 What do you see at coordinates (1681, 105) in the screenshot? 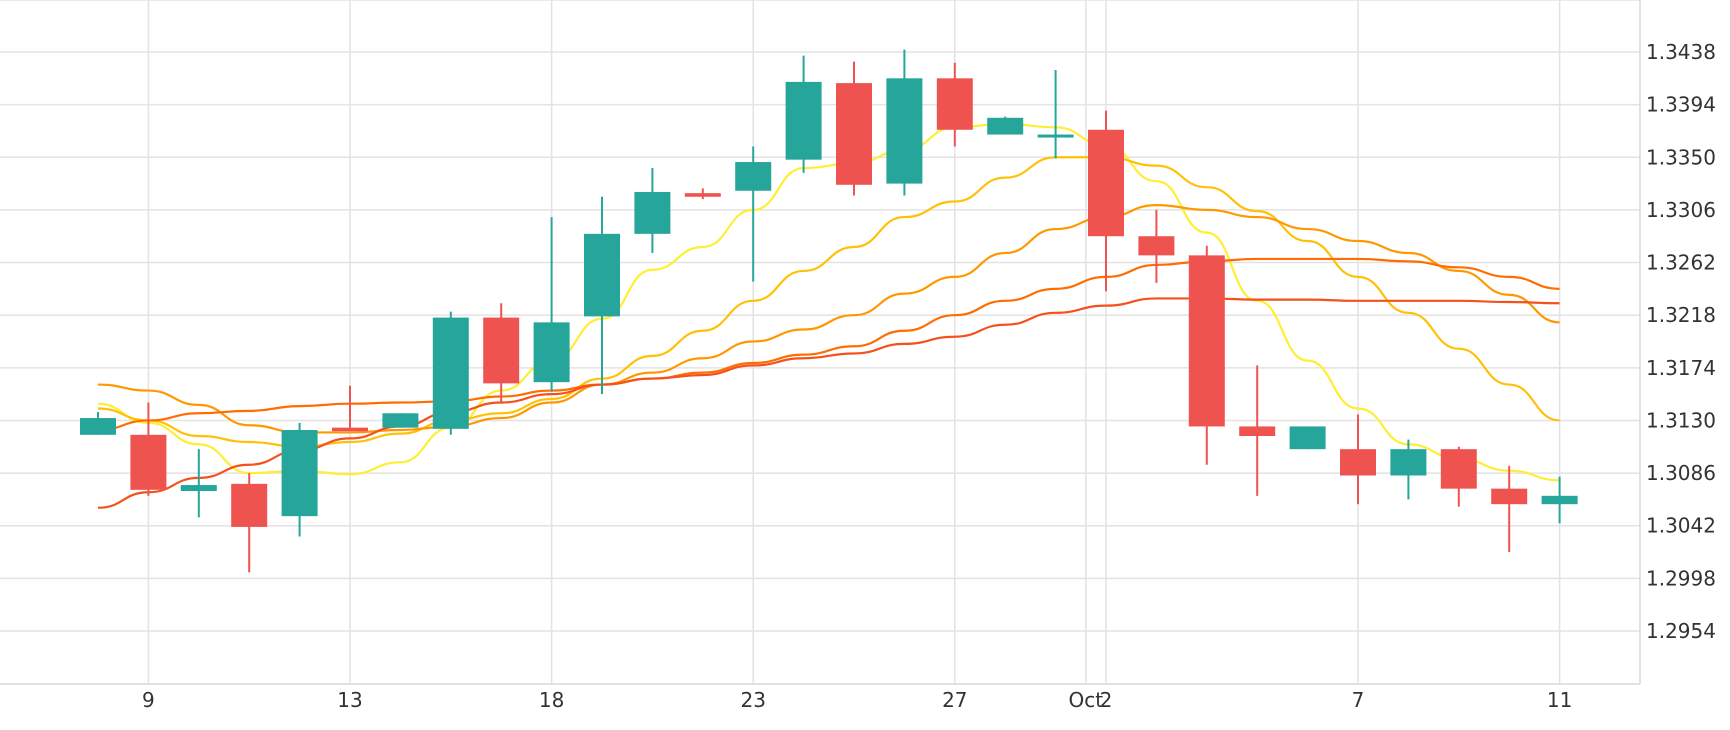
I see `y-tick-label: 1.3394` at bounding box center [1681, 105].